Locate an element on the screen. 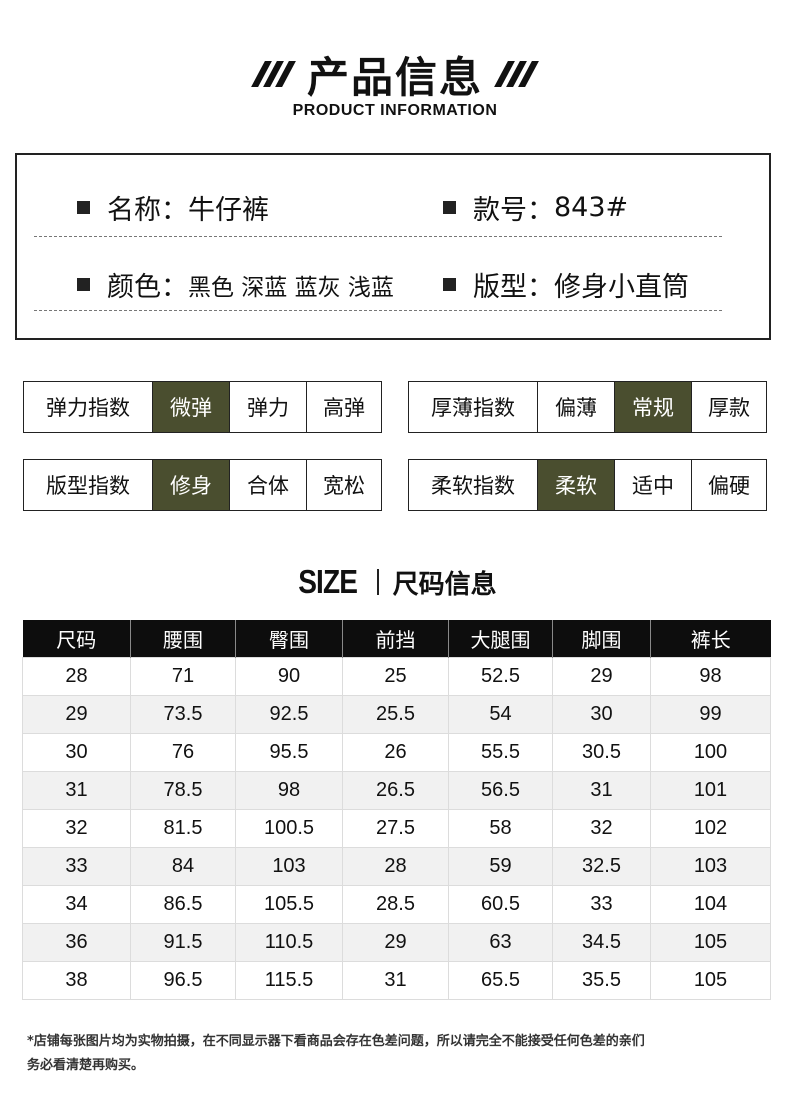  section-header: 产品信息 is located at coordinates (395, 74).